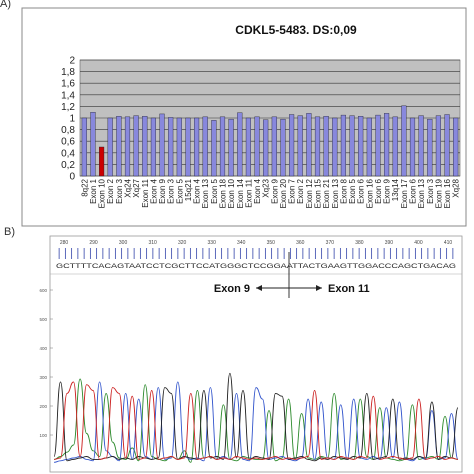 Image resolution: width=474 pixels, height=474 pixels. What do you see at coordinates (241, 243) in the screenshot?
I see `ruler-tick-label: 340` at bounding box center [241, 243].